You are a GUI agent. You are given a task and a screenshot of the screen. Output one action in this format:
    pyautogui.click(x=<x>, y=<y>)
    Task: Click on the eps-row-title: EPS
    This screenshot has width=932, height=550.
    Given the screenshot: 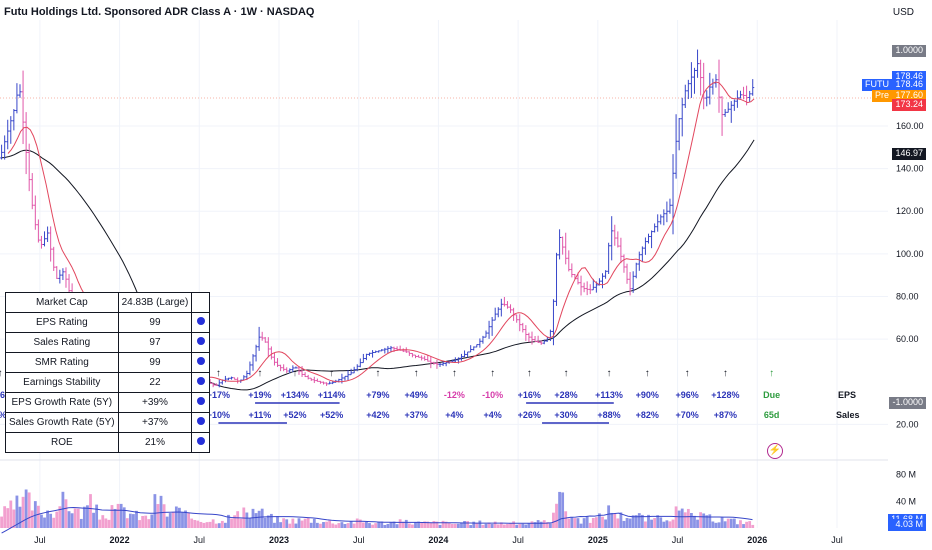 What is the action you would take?
    pyautogui.click(x=847, y=395)
    